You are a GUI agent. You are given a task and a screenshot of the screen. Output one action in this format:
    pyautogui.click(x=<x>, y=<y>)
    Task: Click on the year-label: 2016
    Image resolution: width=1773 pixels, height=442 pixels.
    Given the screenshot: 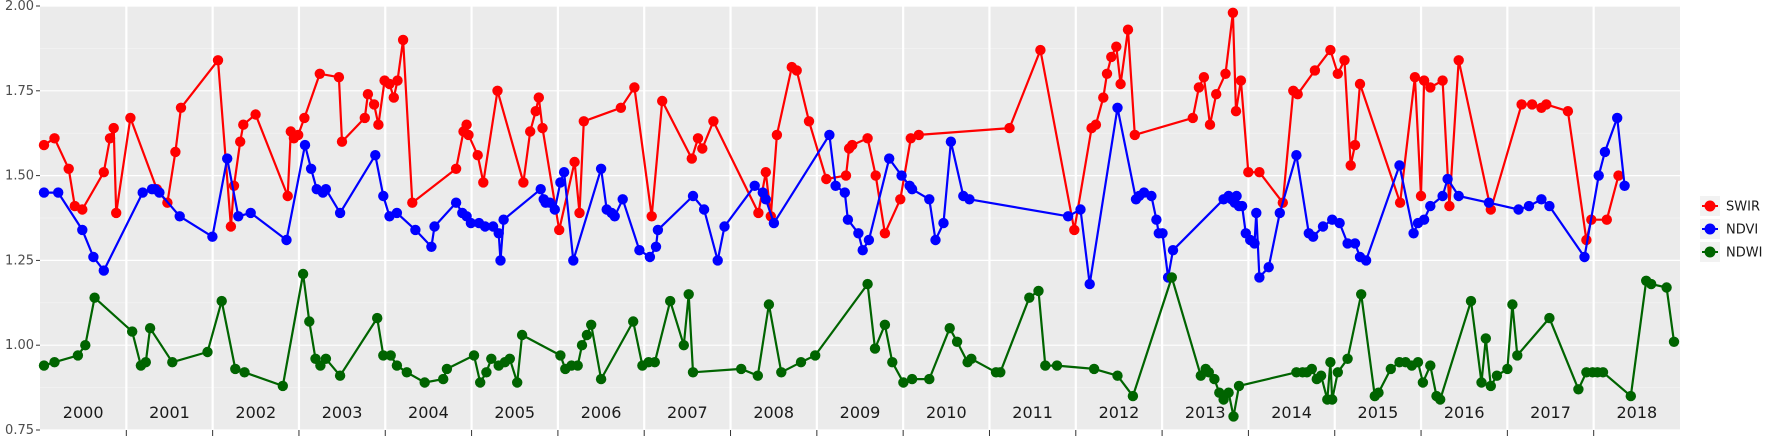 What is the action you would take?
    pyautogui.click(x=1464, y=412)
    